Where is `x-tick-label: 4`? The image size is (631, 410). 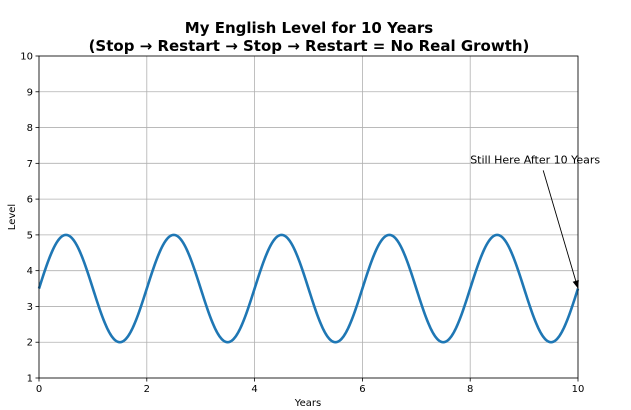 x-tick-label: 4 is located at coordinates (254, 389).